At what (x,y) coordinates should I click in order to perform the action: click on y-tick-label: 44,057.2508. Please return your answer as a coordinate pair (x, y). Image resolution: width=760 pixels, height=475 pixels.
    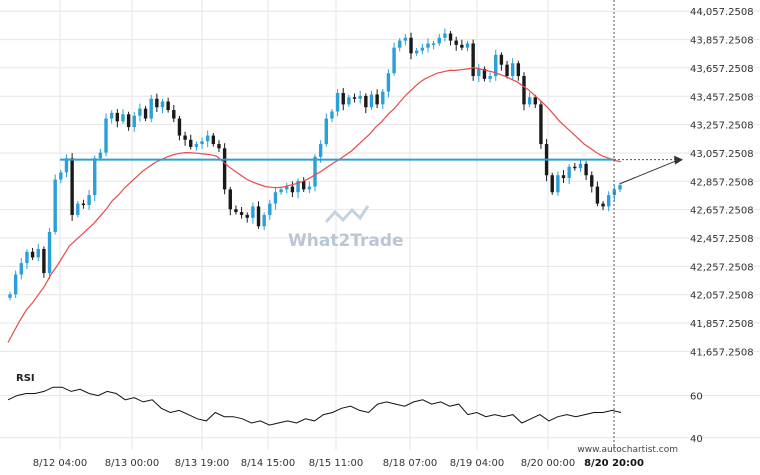
    Looking at the image, I should click on (722, 12).